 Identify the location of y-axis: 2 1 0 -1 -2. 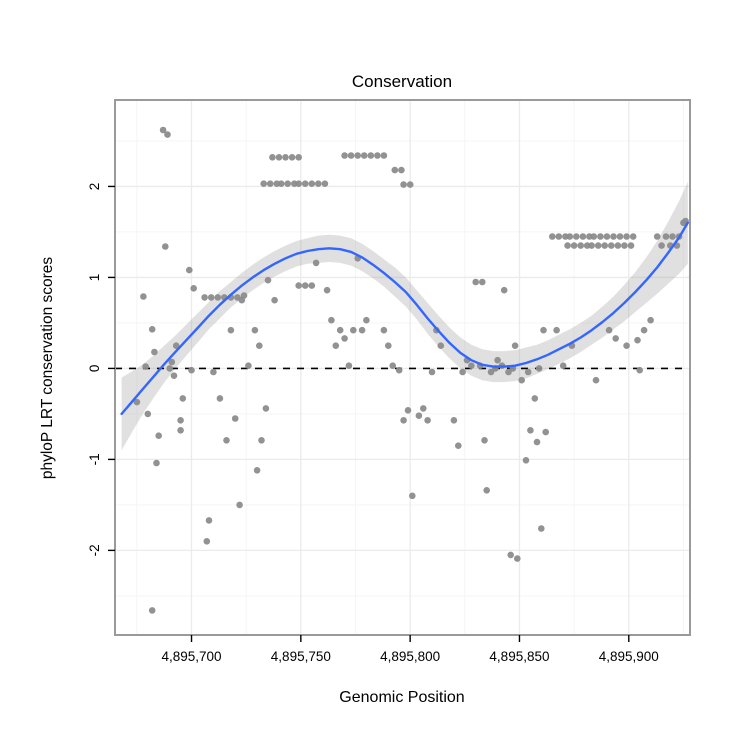
(101, 369).